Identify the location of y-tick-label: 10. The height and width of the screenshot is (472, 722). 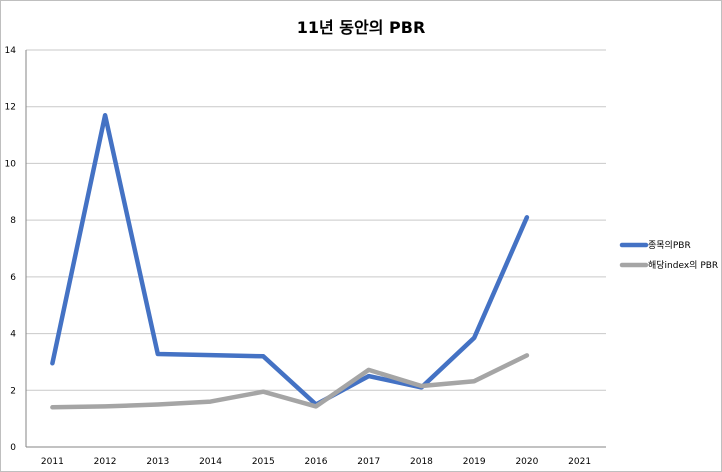
(11, 164).